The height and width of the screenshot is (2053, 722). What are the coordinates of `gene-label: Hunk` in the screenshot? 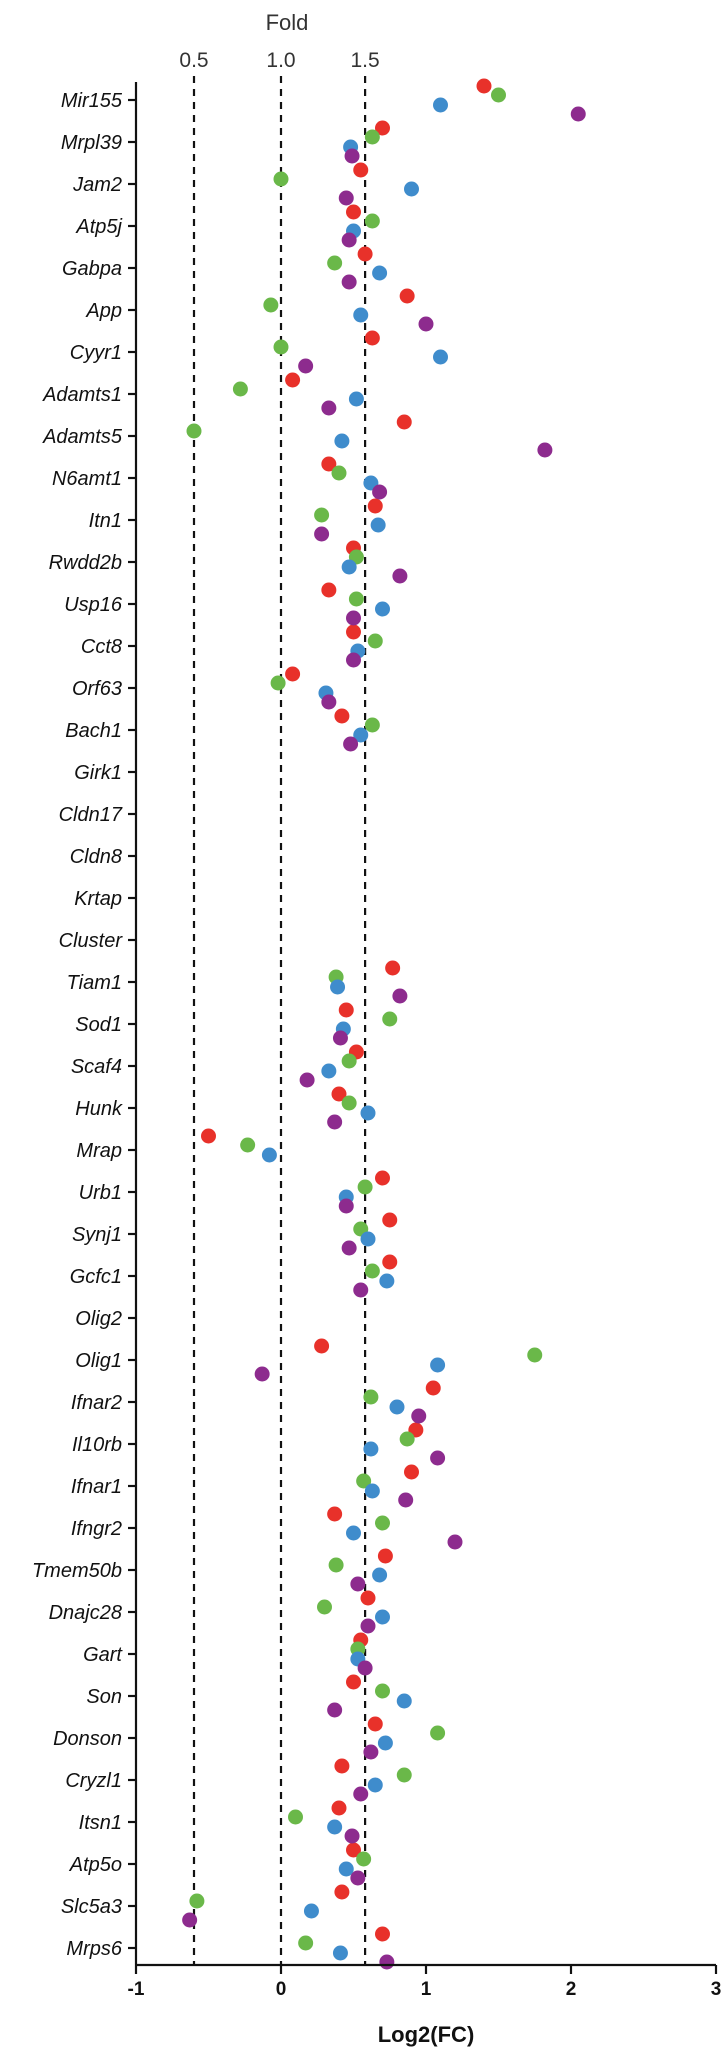 It's located at (99, 1109).